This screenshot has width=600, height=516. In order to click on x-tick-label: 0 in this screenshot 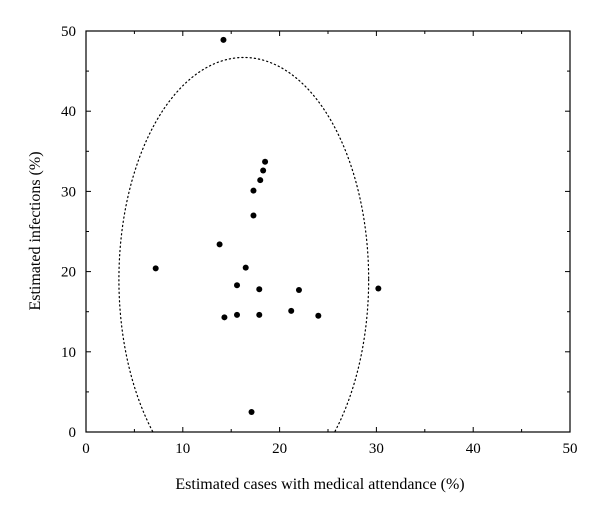, I will do `click(86, 449)`.